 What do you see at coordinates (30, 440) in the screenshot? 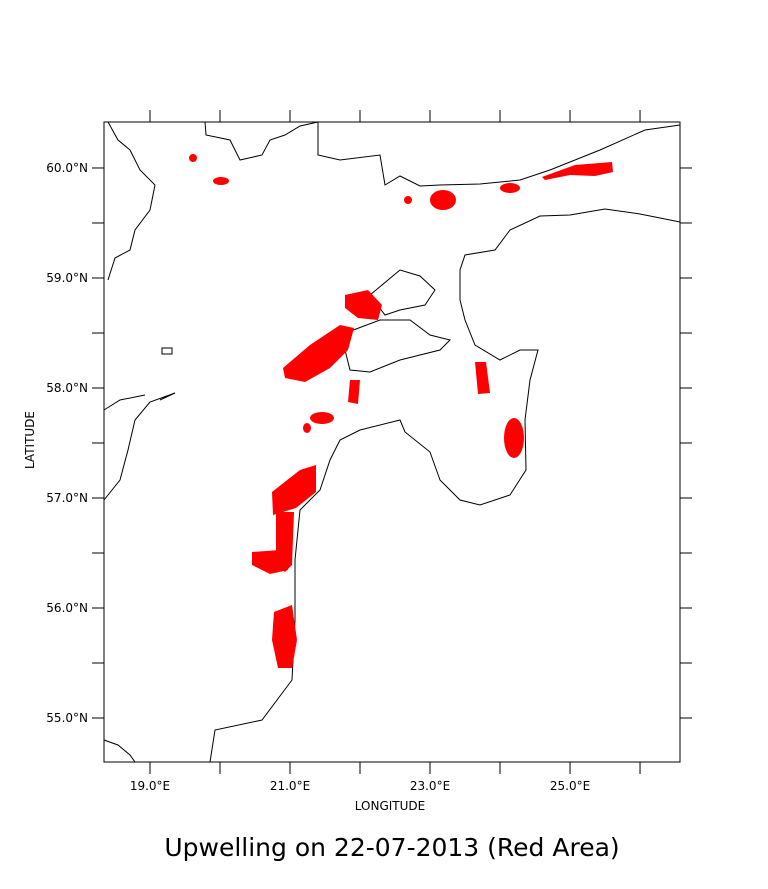
I see `y-axis-label: LATITUDE` at bounding box center [30, 440].